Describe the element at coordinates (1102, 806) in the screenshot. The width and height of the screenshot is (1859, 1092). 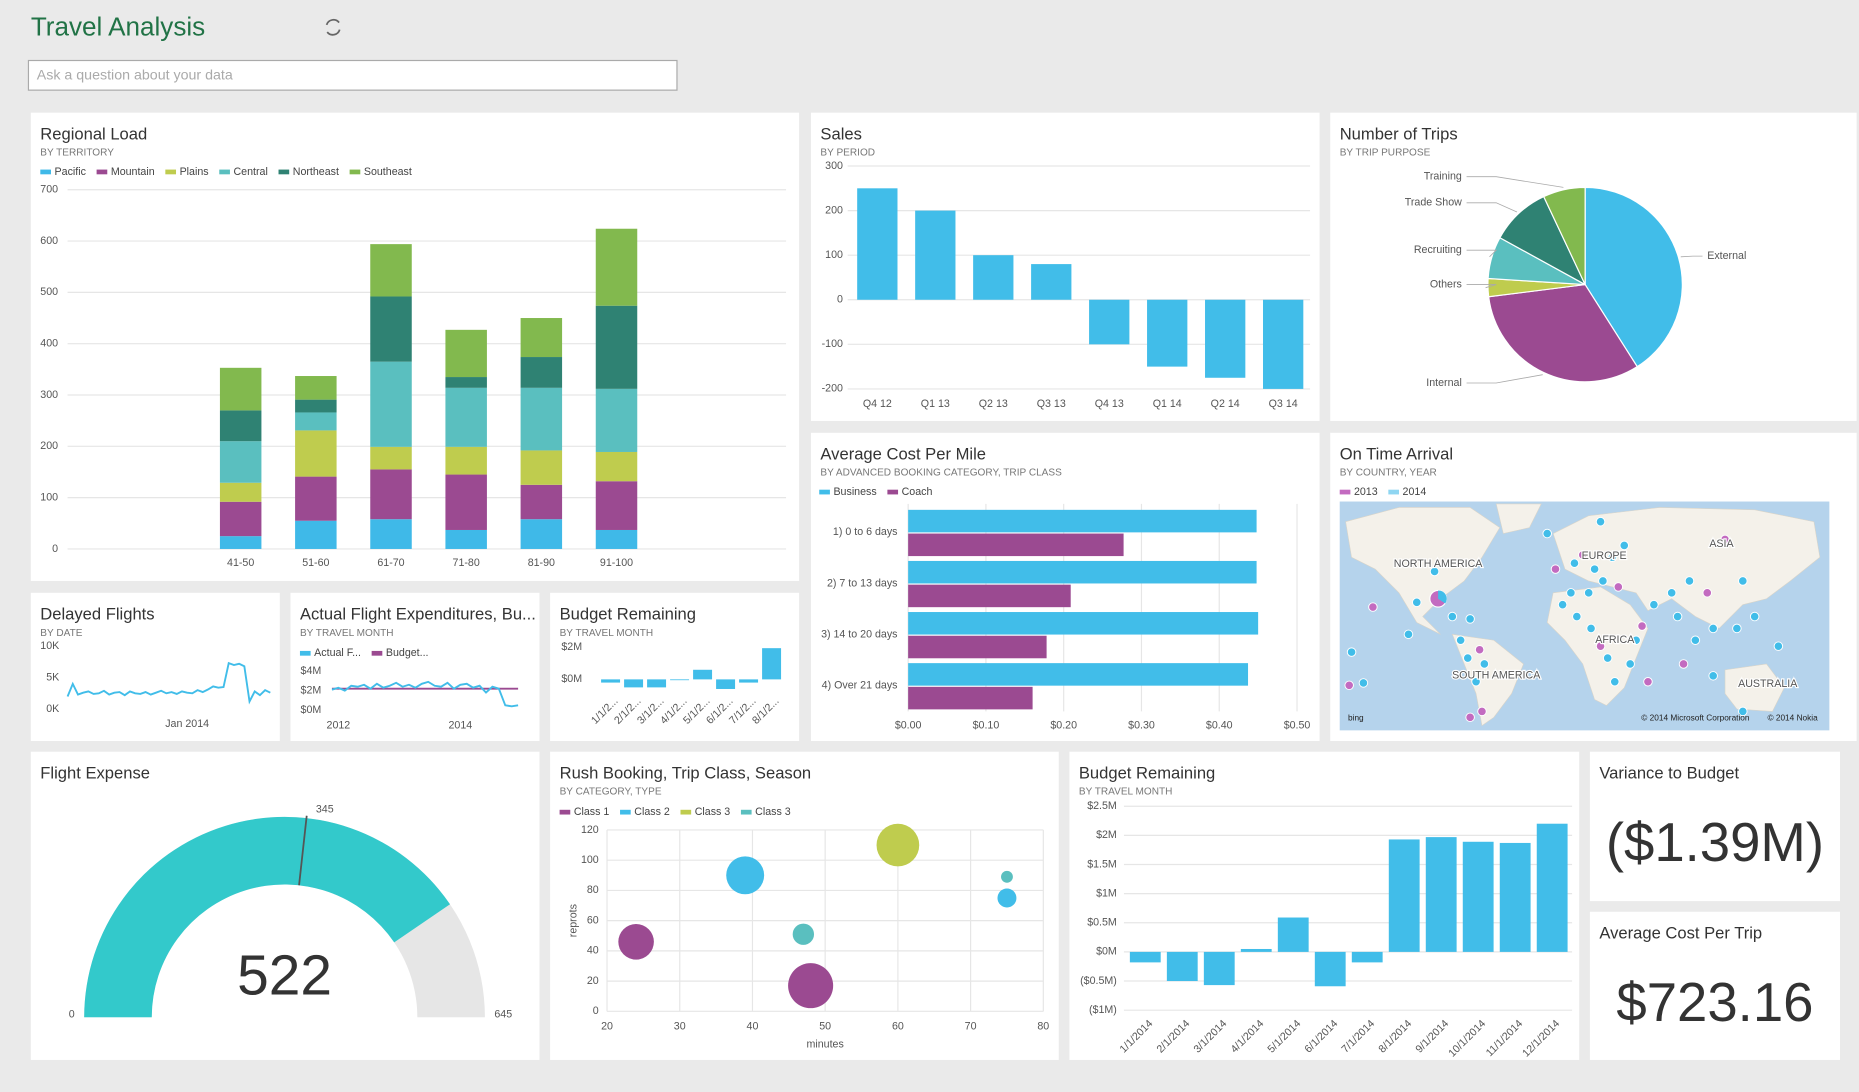
I see `y-tick-label: $2.5M` at that location.